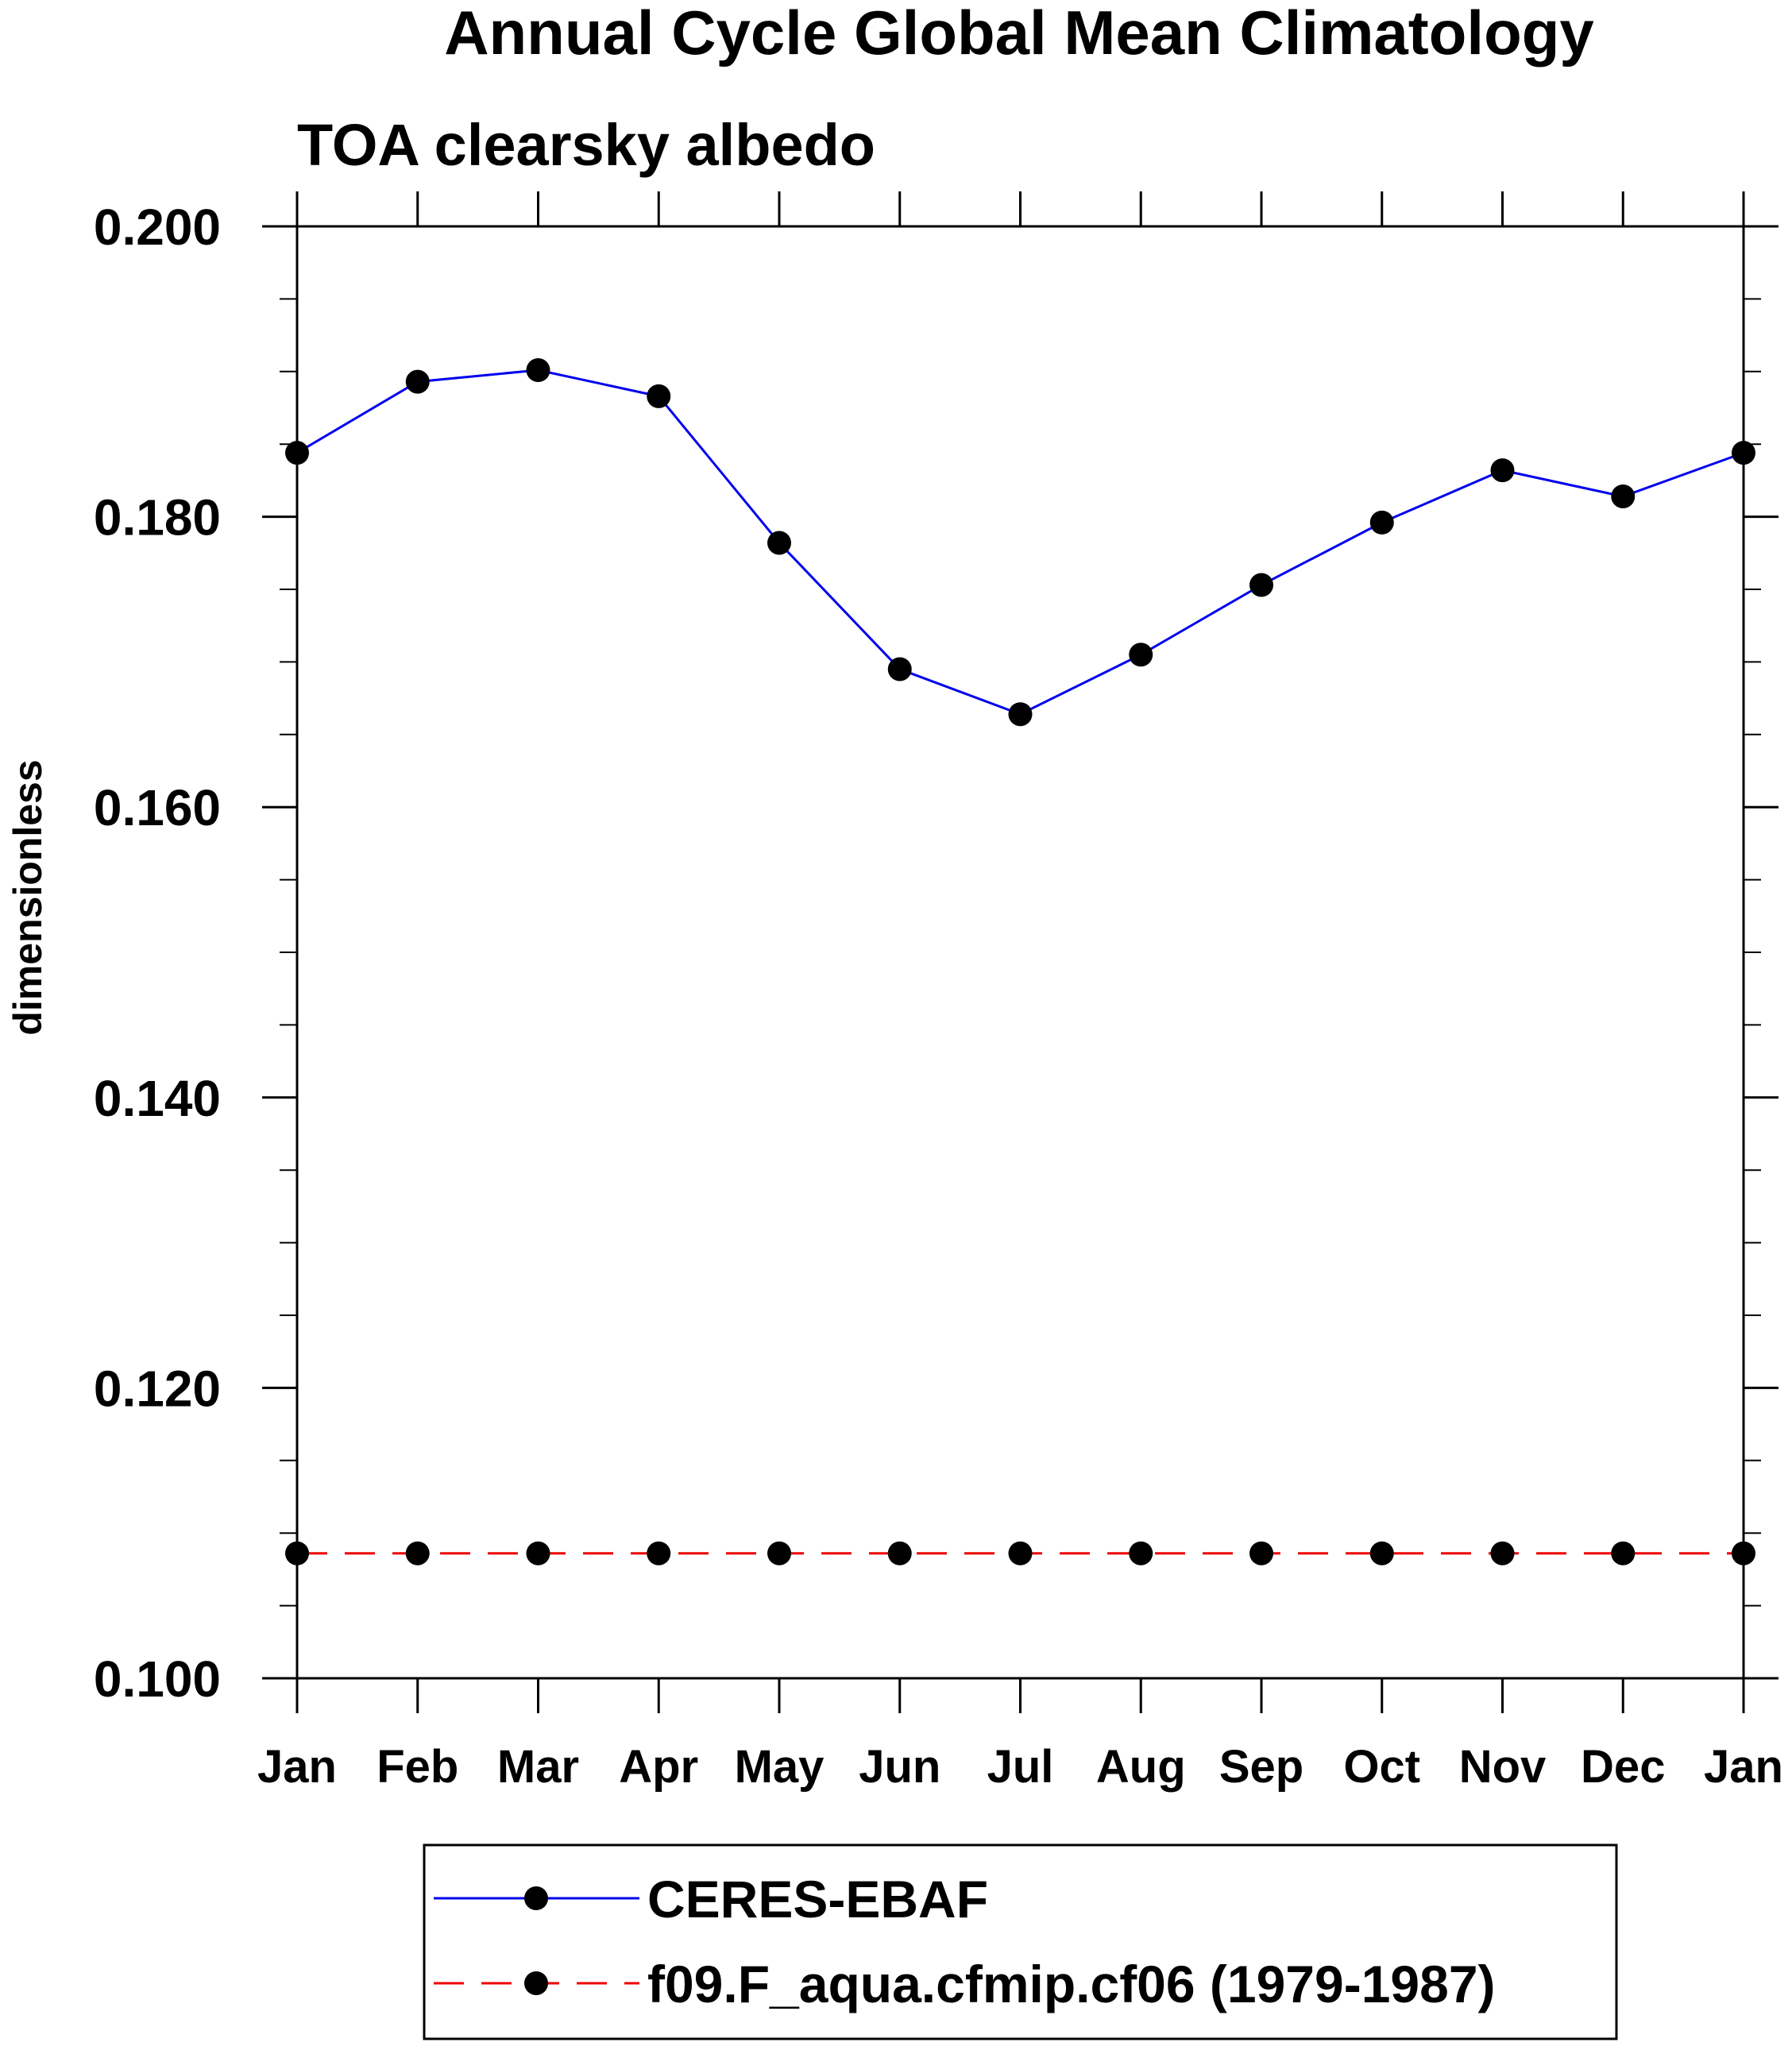 Image resolution: width=1792 pixels, height=2046 pixels. What do you see at coordinates (157, 227) in the screenshot?
I see `y-tick-label: 0.200` at bounding box center [157, 227].